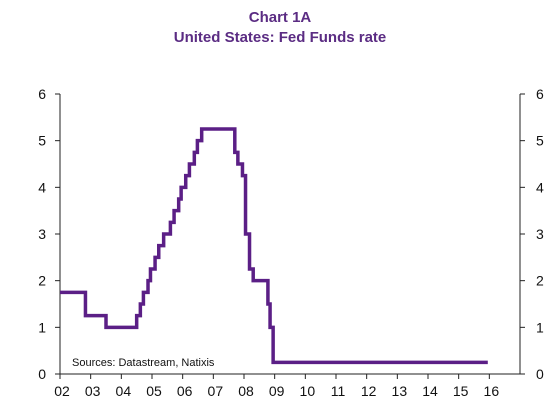 The height and width of the screenshot is (416, 560). Describe the element at coordinates (540, 281) in the screenshot. I see `y-tick-label-right: 2` at that location.